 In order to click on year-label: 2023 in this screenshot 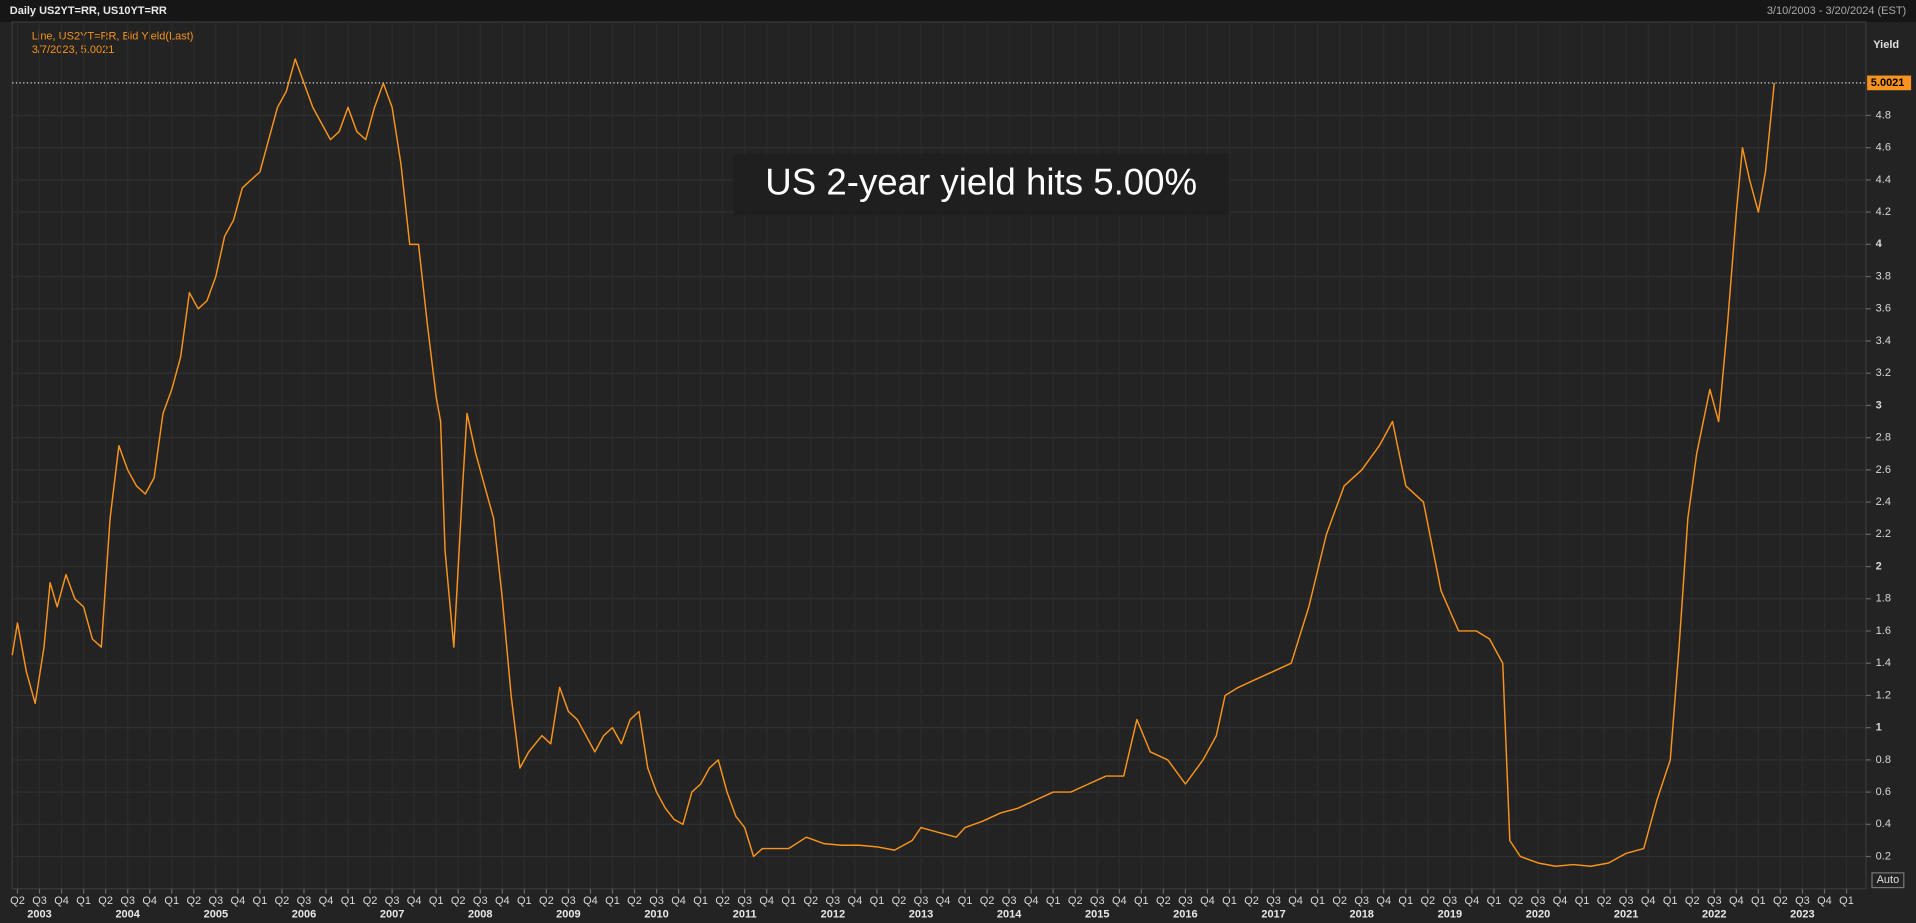, I will do `click(1802, 914)`.